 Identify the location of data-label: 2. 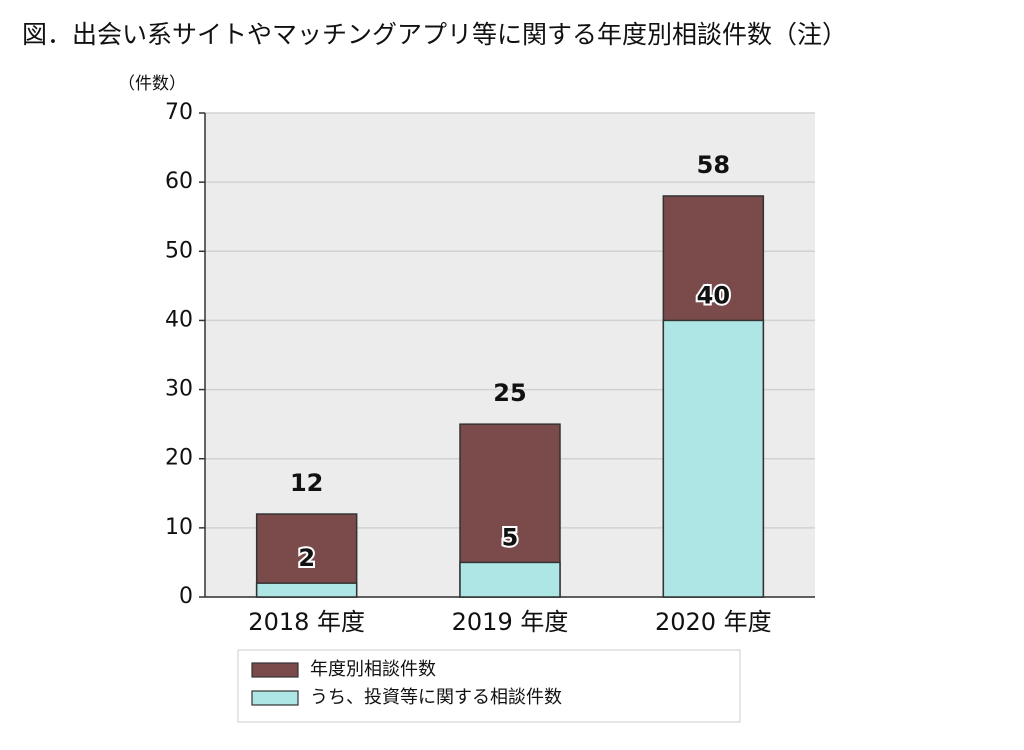
(306, 558).